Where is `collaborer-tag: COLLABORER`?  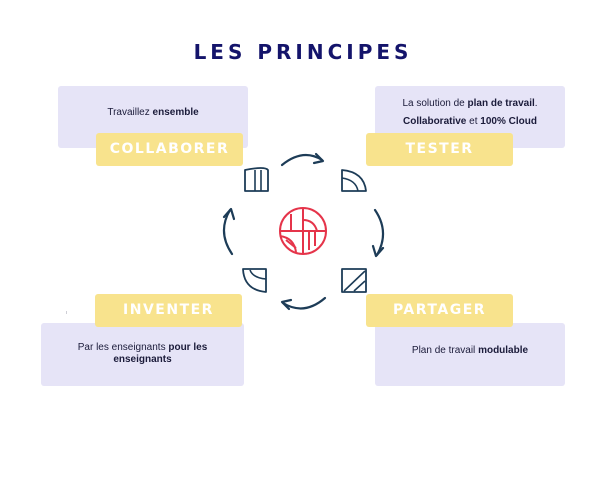 collaborer-tag: COLLABORER is located at coordinates (169, 149).